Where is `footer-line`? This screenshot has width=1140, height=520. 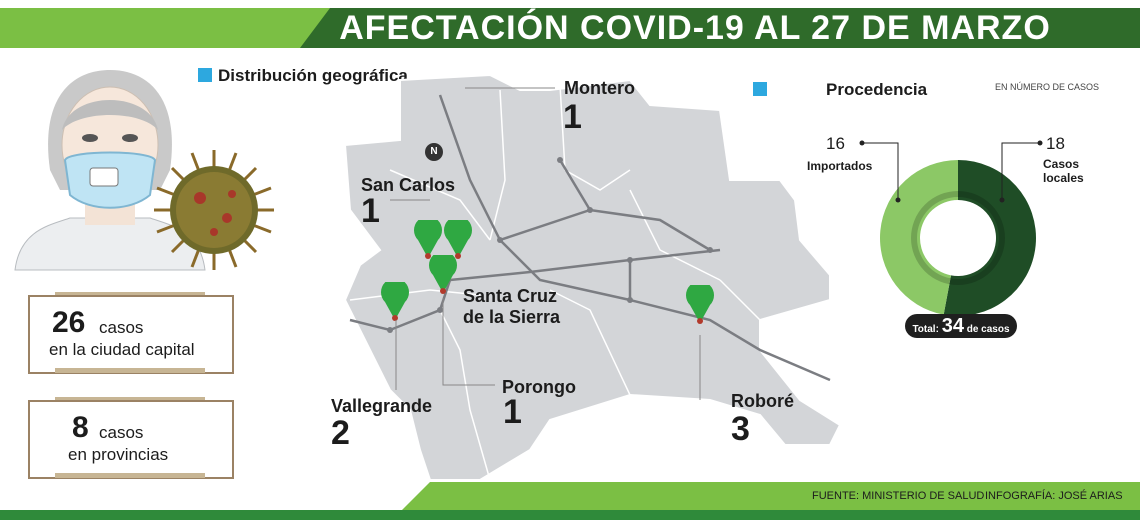
footer-line is located at coordinates (570, 515).